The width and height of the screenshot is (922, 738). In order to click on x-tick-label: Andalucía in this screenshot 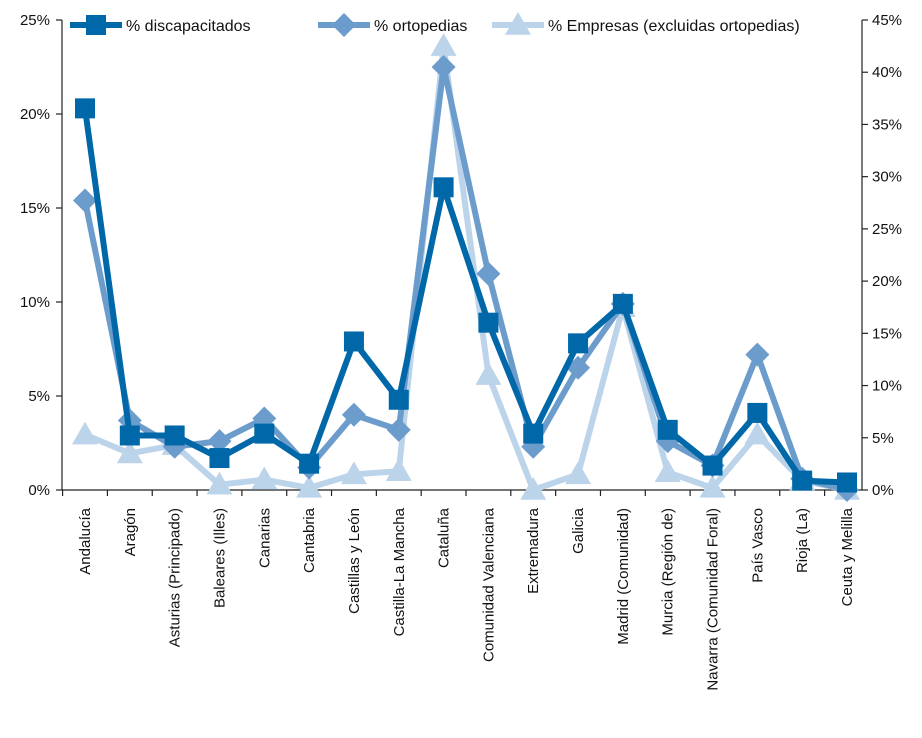, I will do `click(85, 540)`.